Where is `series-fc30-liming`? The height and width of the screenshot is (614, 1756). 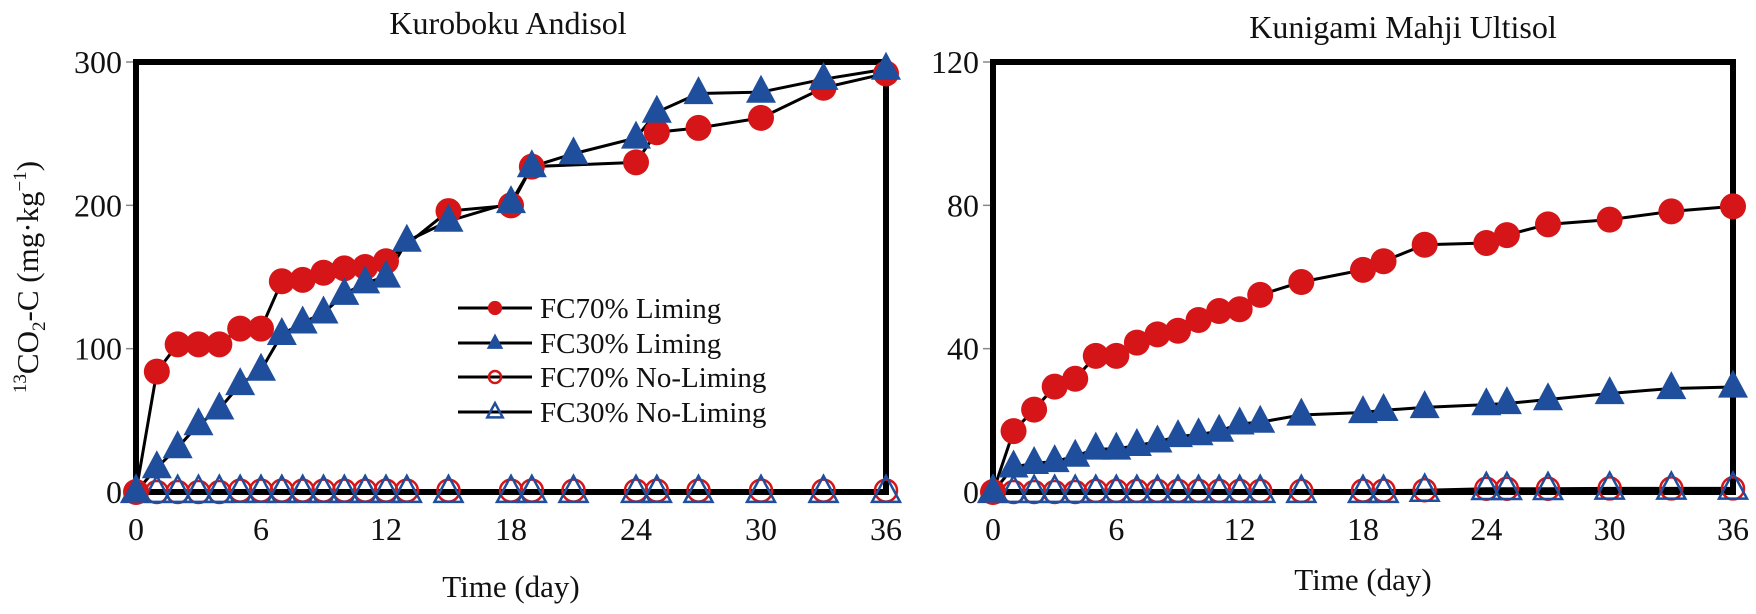
series-fc30-liming is located at coordinates (1363, 436).